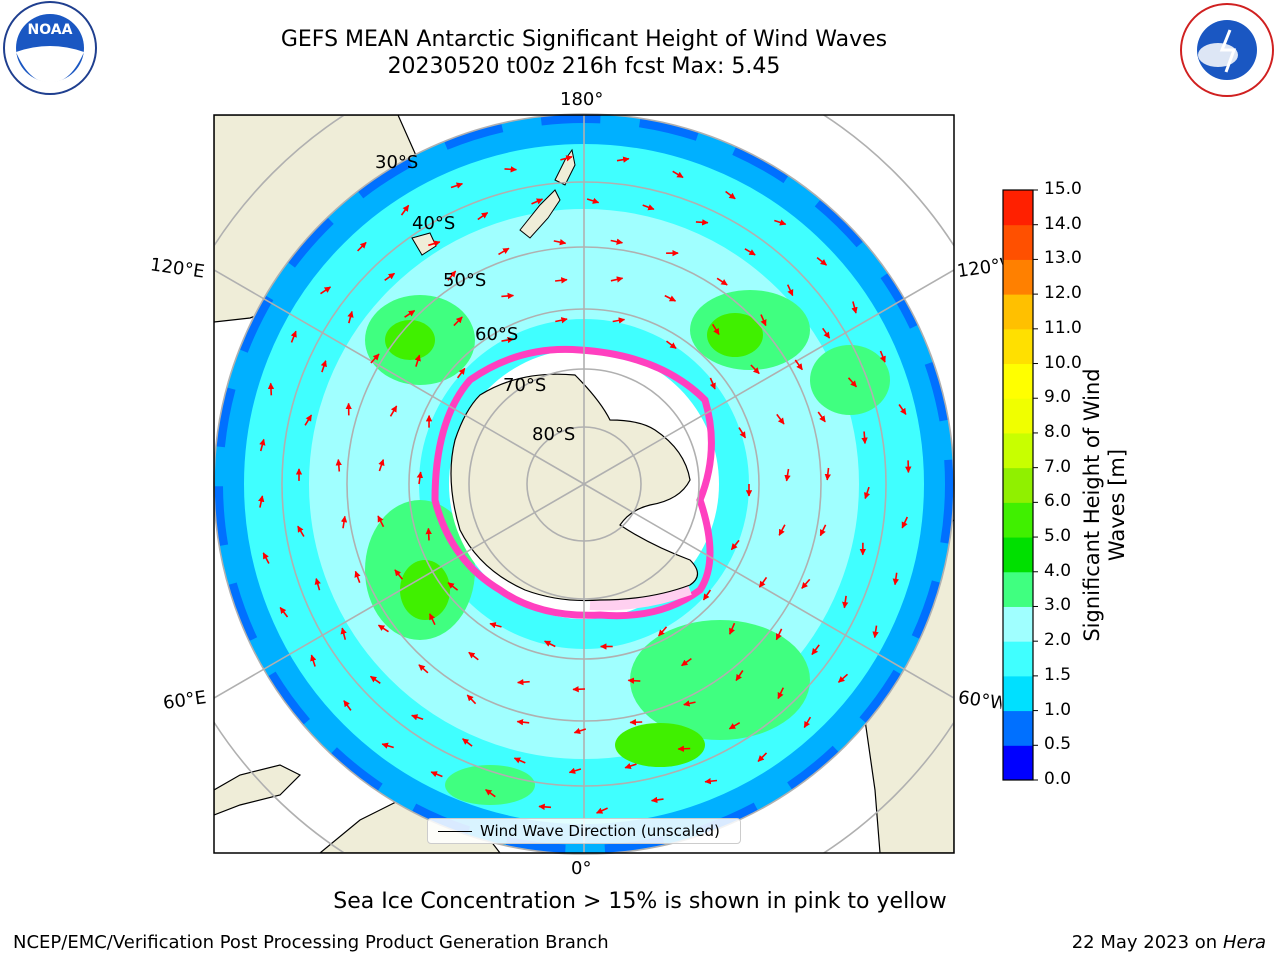  What do you see at coordinates (554, 434) in the screenshot?
I see `lat-label-80s: 80°S` at bounding box center [554, 434].